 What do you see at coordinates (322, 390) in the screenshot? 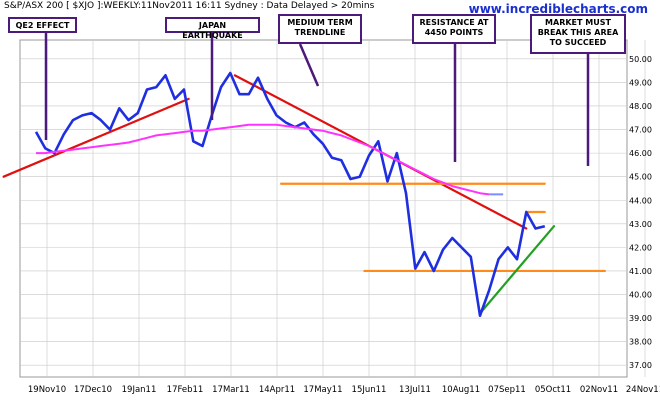
I see `x-tick-label-6: 17May11` at bounding box center [322, 390].